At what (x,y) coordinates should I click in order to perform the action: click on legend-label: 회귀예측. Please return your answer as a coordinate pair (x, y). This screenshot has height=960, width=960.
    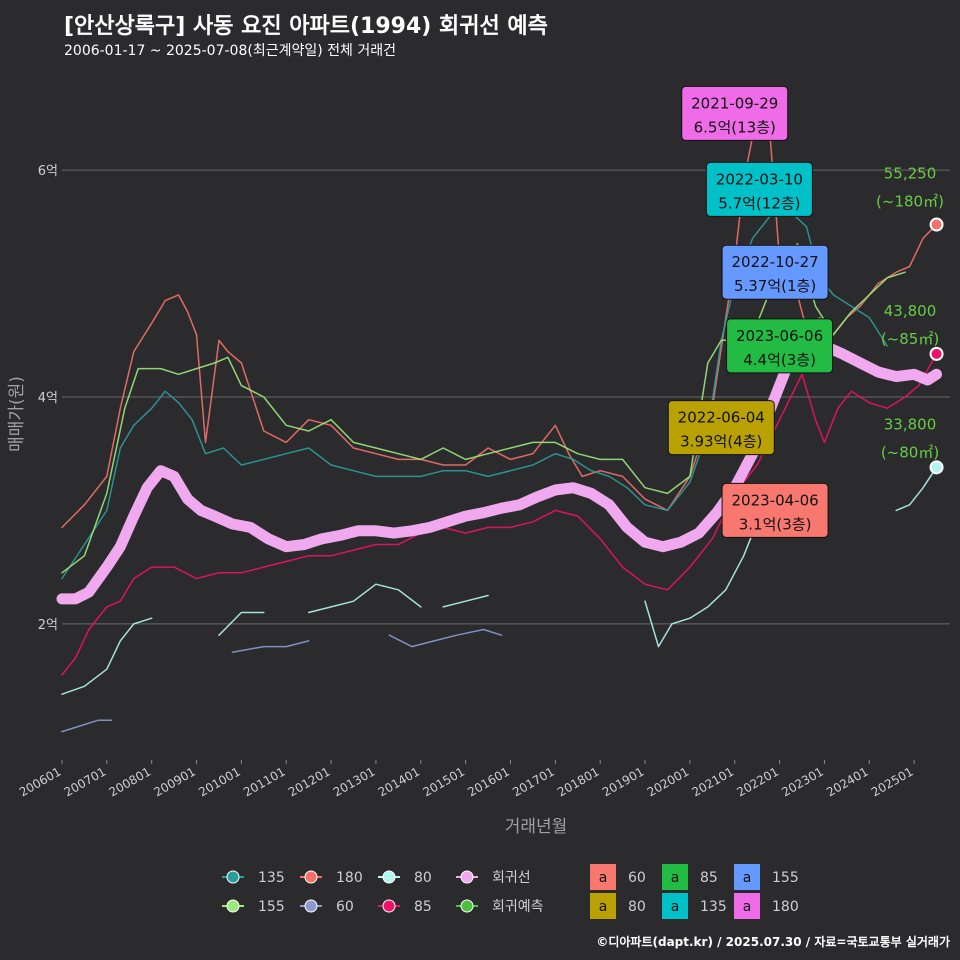
    Looking at the image, I should click on (518, 907).